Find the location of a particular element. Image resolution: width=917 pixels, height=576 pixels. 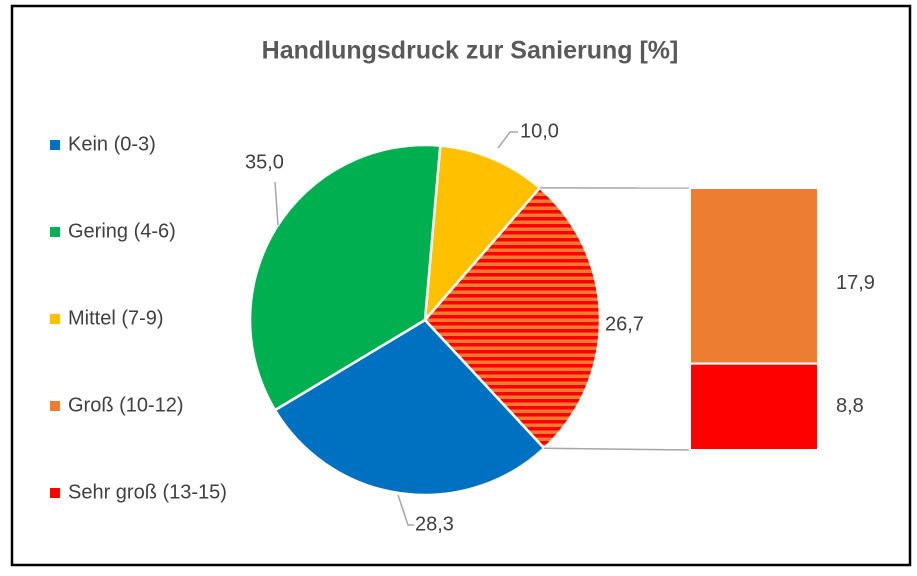

data-label: 26,7 is located at coordinates (624, 324).